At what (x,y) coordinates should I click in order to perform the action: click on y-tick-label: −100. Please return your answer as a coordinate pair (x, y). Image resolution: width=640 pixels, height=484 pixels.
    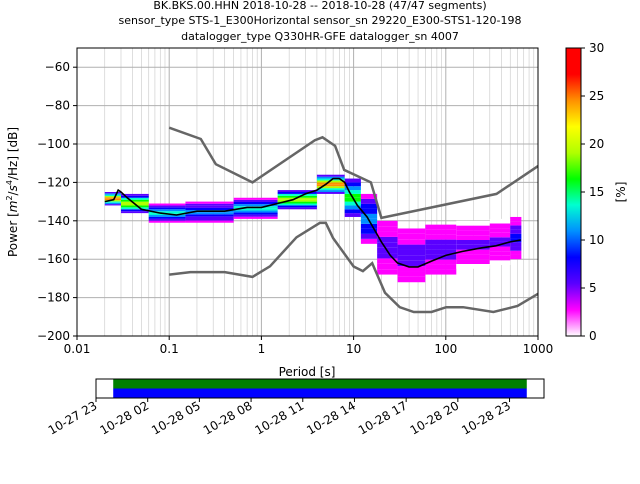
    Looking at the image, I should click on (53, 144).